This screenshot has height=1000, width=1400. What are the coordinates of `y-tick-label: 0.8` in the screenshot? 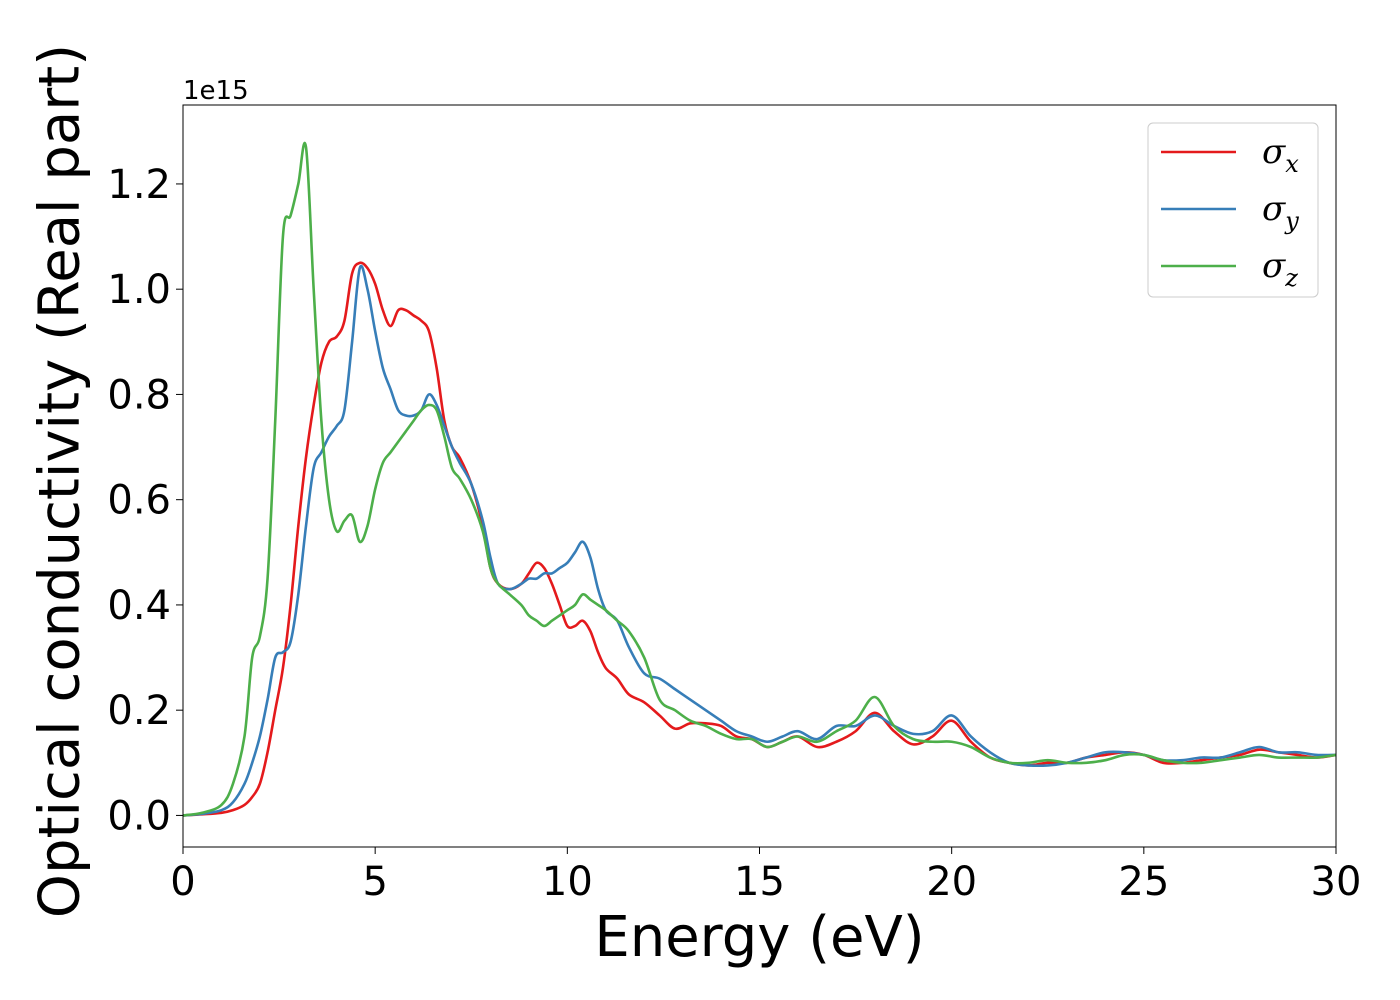 It's located at (139, 395).